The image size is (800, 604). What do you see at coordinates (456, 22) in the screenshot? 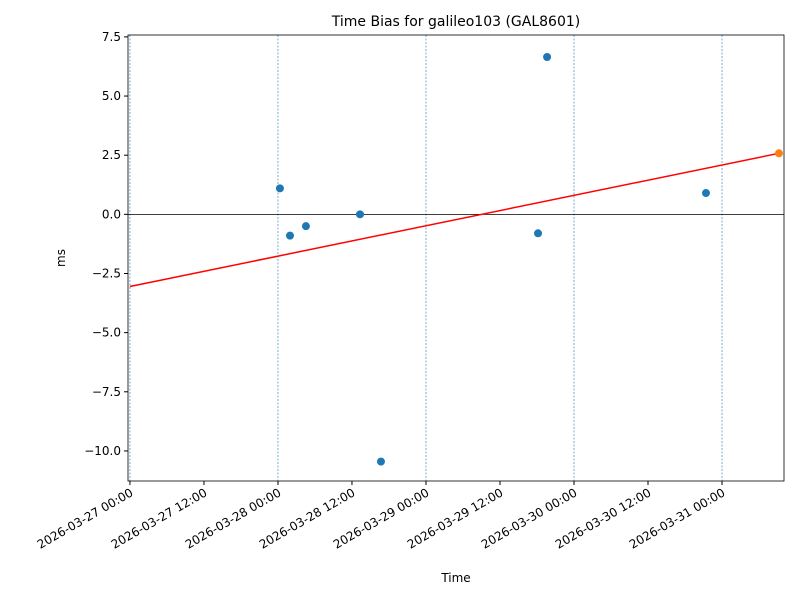
I see `chart-title: Time Bias for galileo103 (GAL8601)` at bounding box center [456, 22].